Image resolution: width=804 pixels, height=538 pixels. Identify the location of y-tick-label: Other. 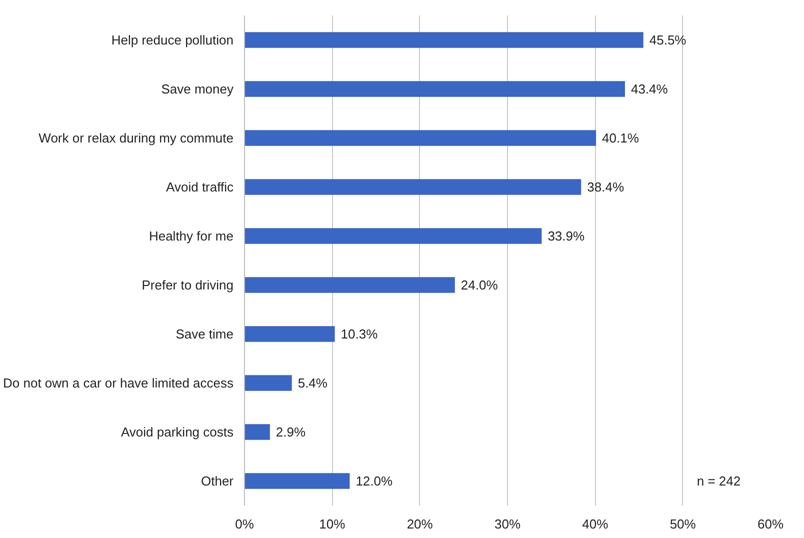
(217, 481).